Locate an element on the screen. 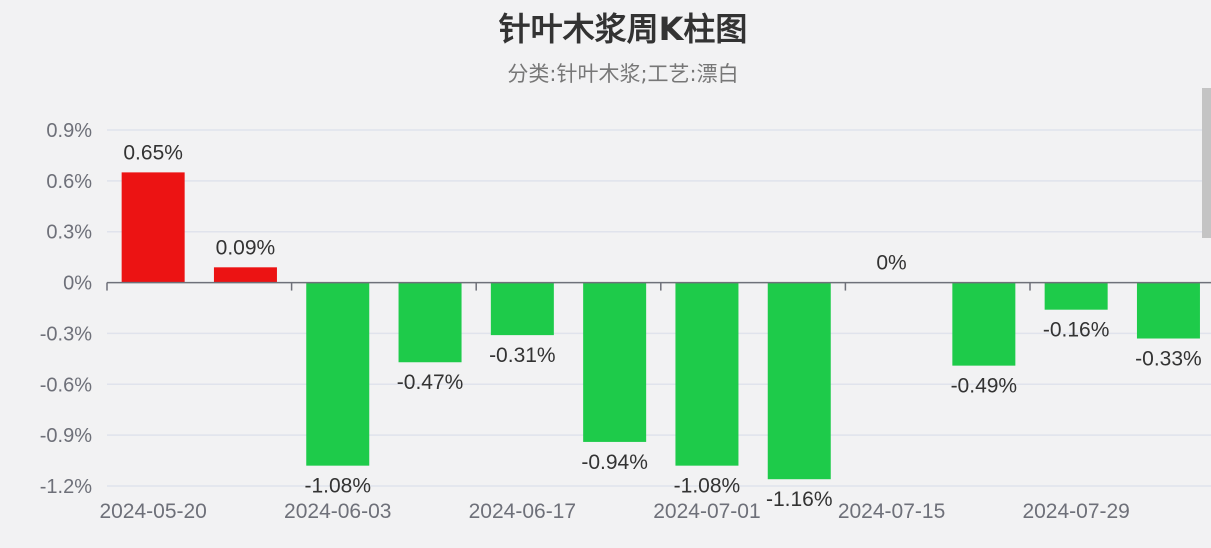  chart-title: 针叶木浆周K柱图 is located at coordinates (623, 29).